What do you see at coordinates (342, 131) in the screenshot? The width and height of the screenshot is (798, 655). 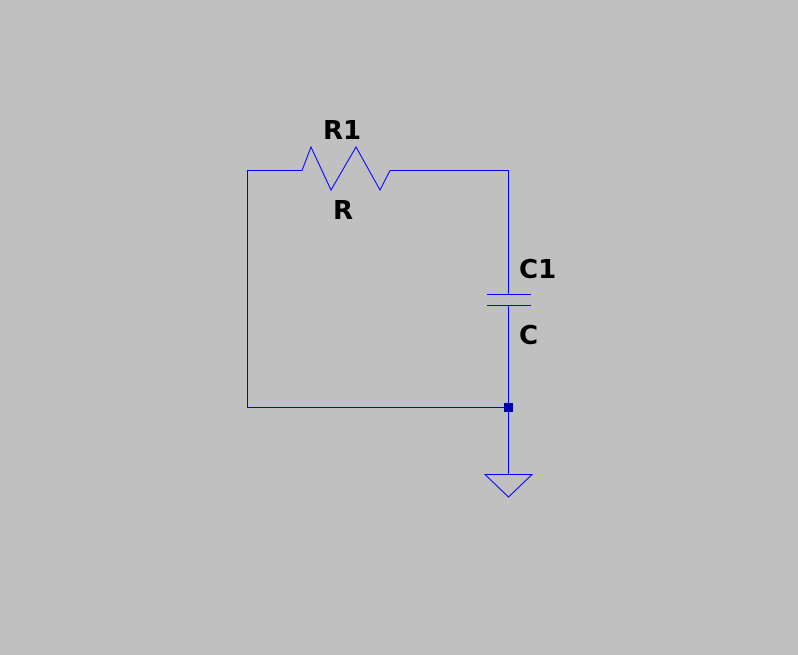 I see `resistor-ref-label: R1` at bounding box center [342, 131].